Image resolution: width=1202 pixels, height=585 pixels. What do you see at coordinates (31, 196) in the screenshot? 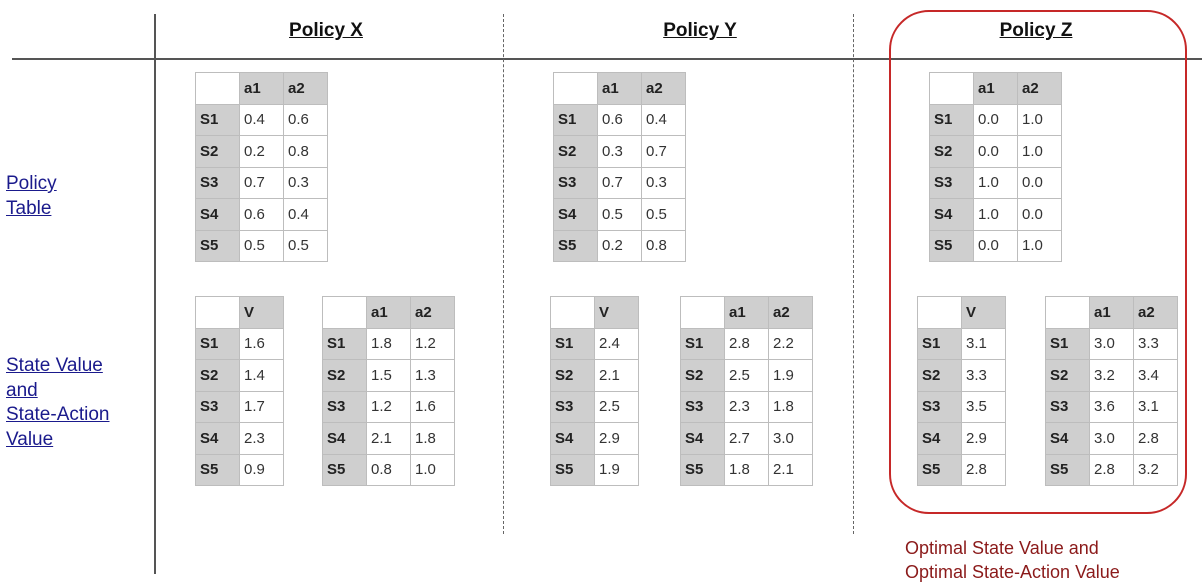
I see `policy-table-label: Policy Table` at bounding box center [31, 196].